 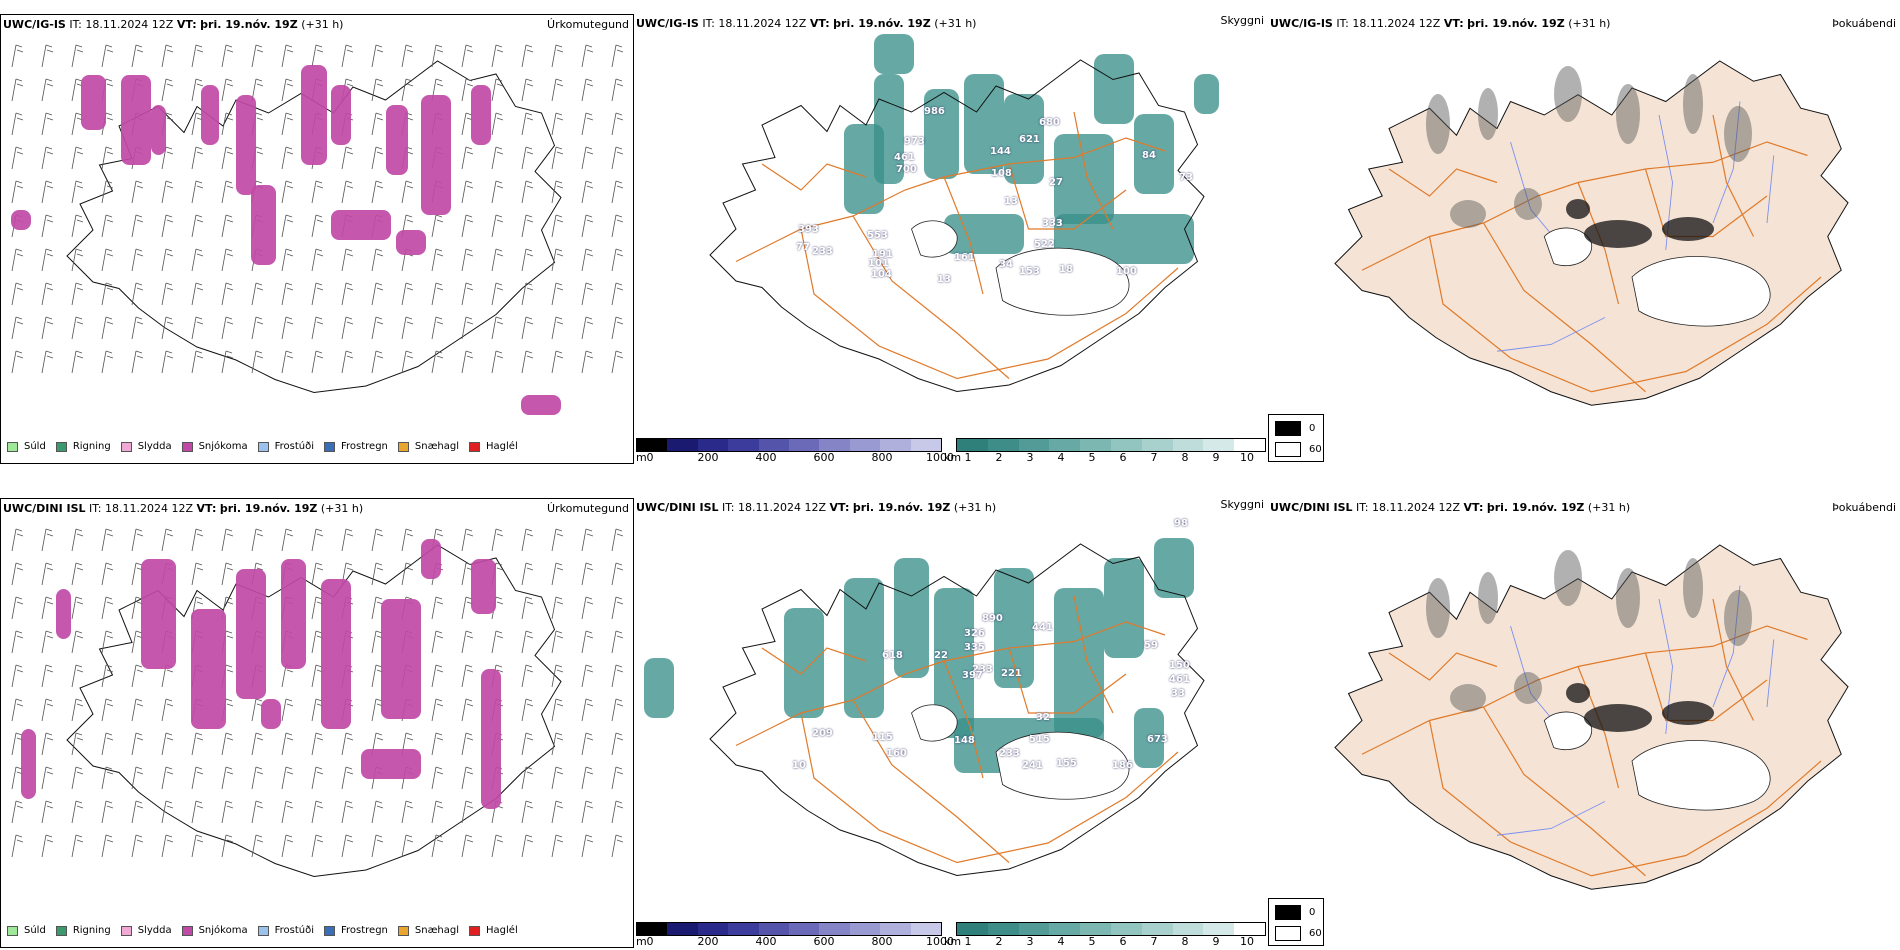 What do you see at coordinates (1151, 645) in the screenshot?
I see `visibility-value: 59` at bounding box center [1151, 645].